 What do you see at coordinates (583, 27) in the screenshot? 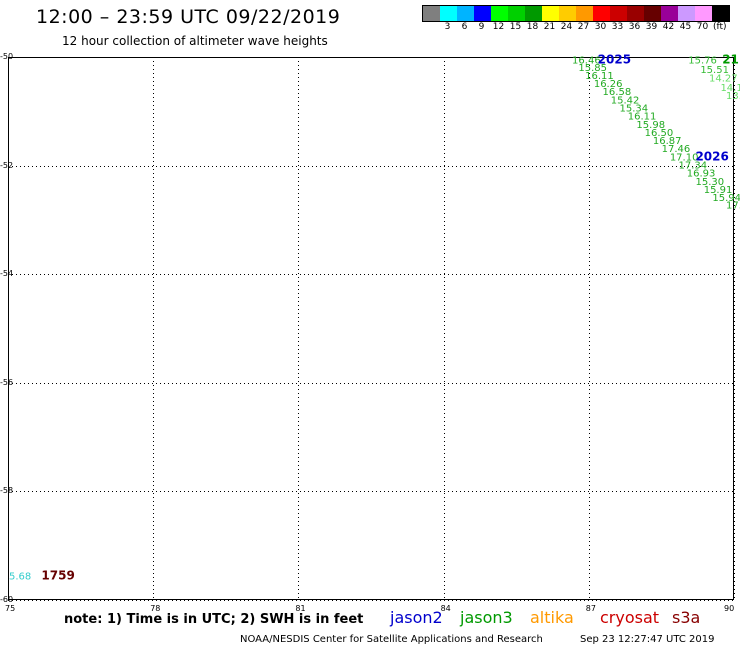
I see `legend-label: 27` at bounding box center [583, 27].